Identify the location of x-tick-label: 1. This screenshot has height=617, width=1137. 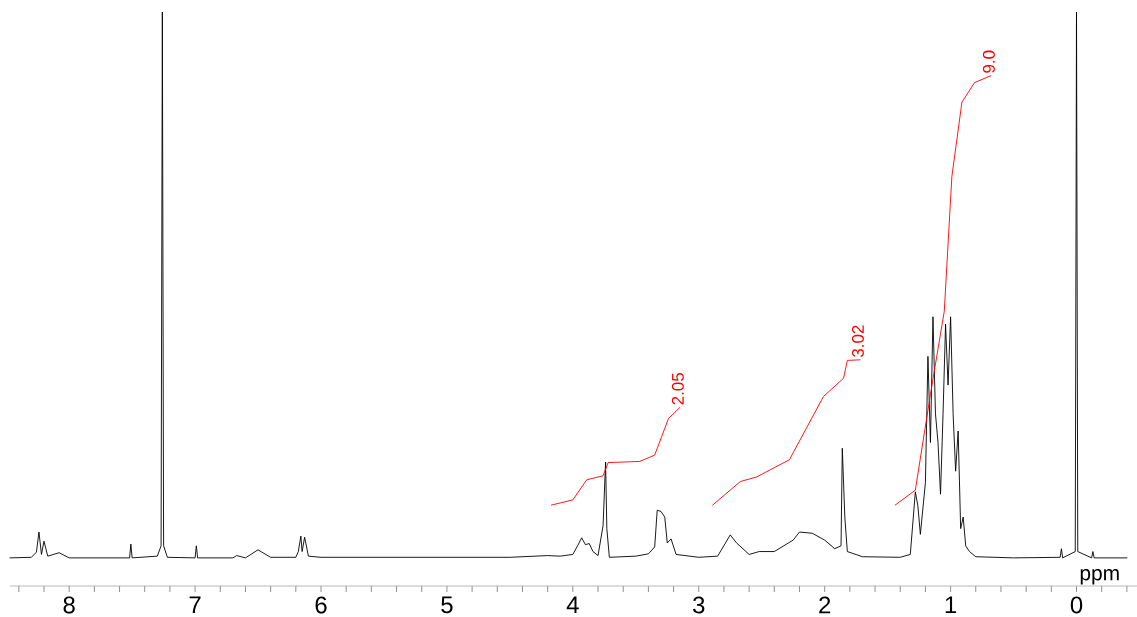
(951, 604).